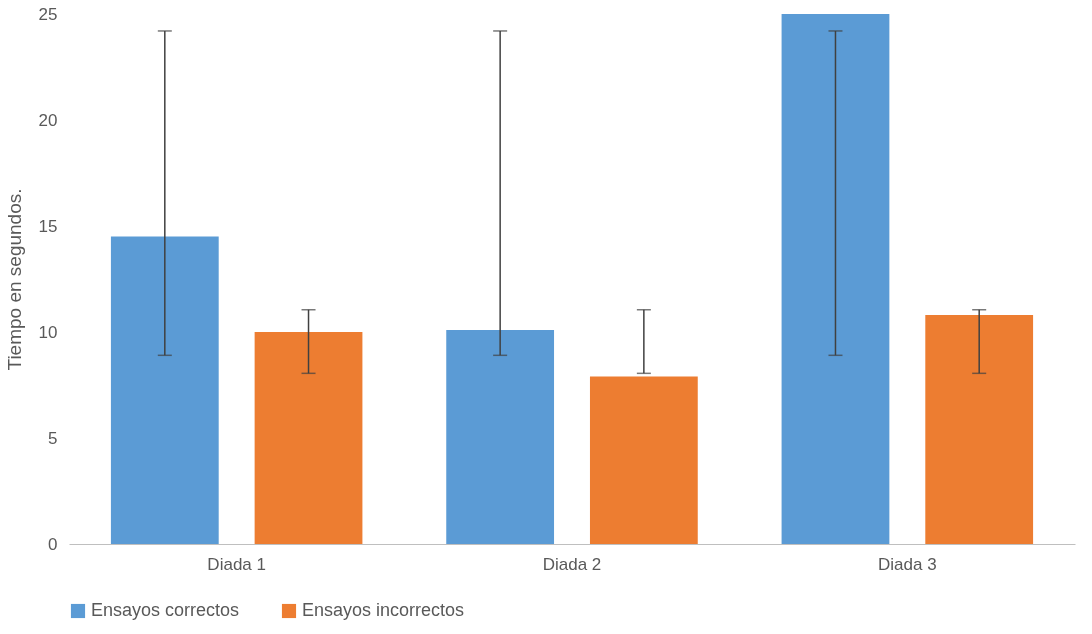 The width and height of the screenshot is (1092, 634). What do you see at coordinates (572, 564) in the screenshot?
I see `x-tick-label: Diada 2` at bounding box center [572, 564].